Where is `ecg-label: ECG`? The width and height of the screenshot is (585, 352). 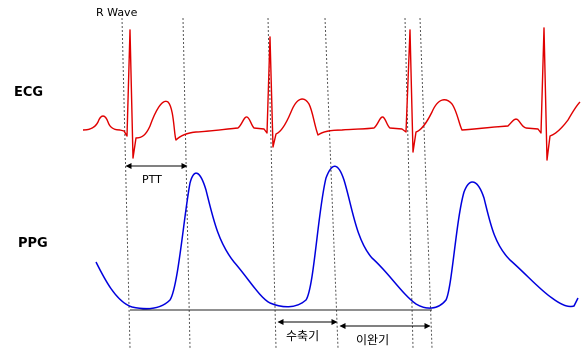 ecg-label: ECG is located at coordinates (28, 92).